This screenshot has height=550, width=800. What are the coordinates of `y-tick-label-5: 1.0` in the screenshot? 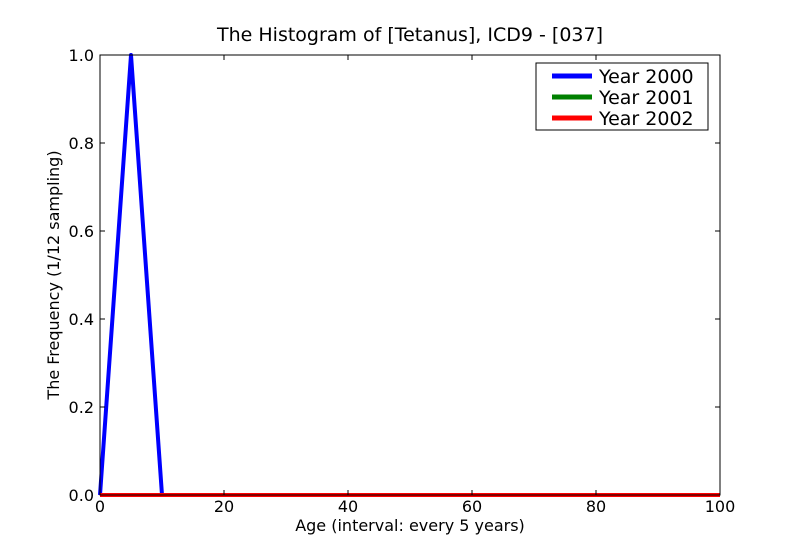 It's located at (81, 55).